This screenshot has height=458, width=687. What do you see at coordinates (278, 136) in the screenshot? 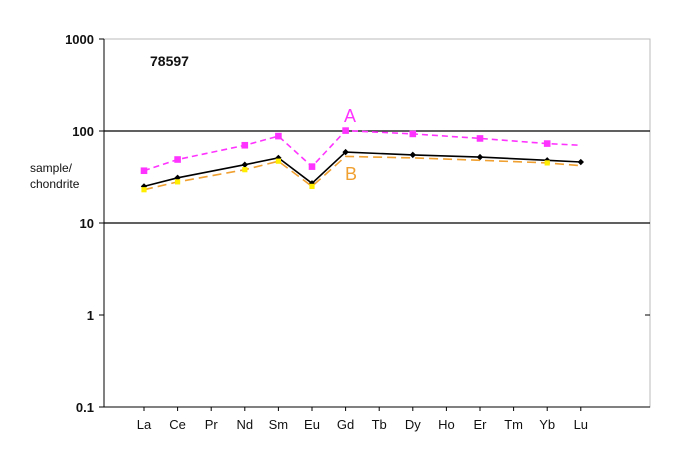
I see `data-point-a-sm` at bounding box center [278, 136].